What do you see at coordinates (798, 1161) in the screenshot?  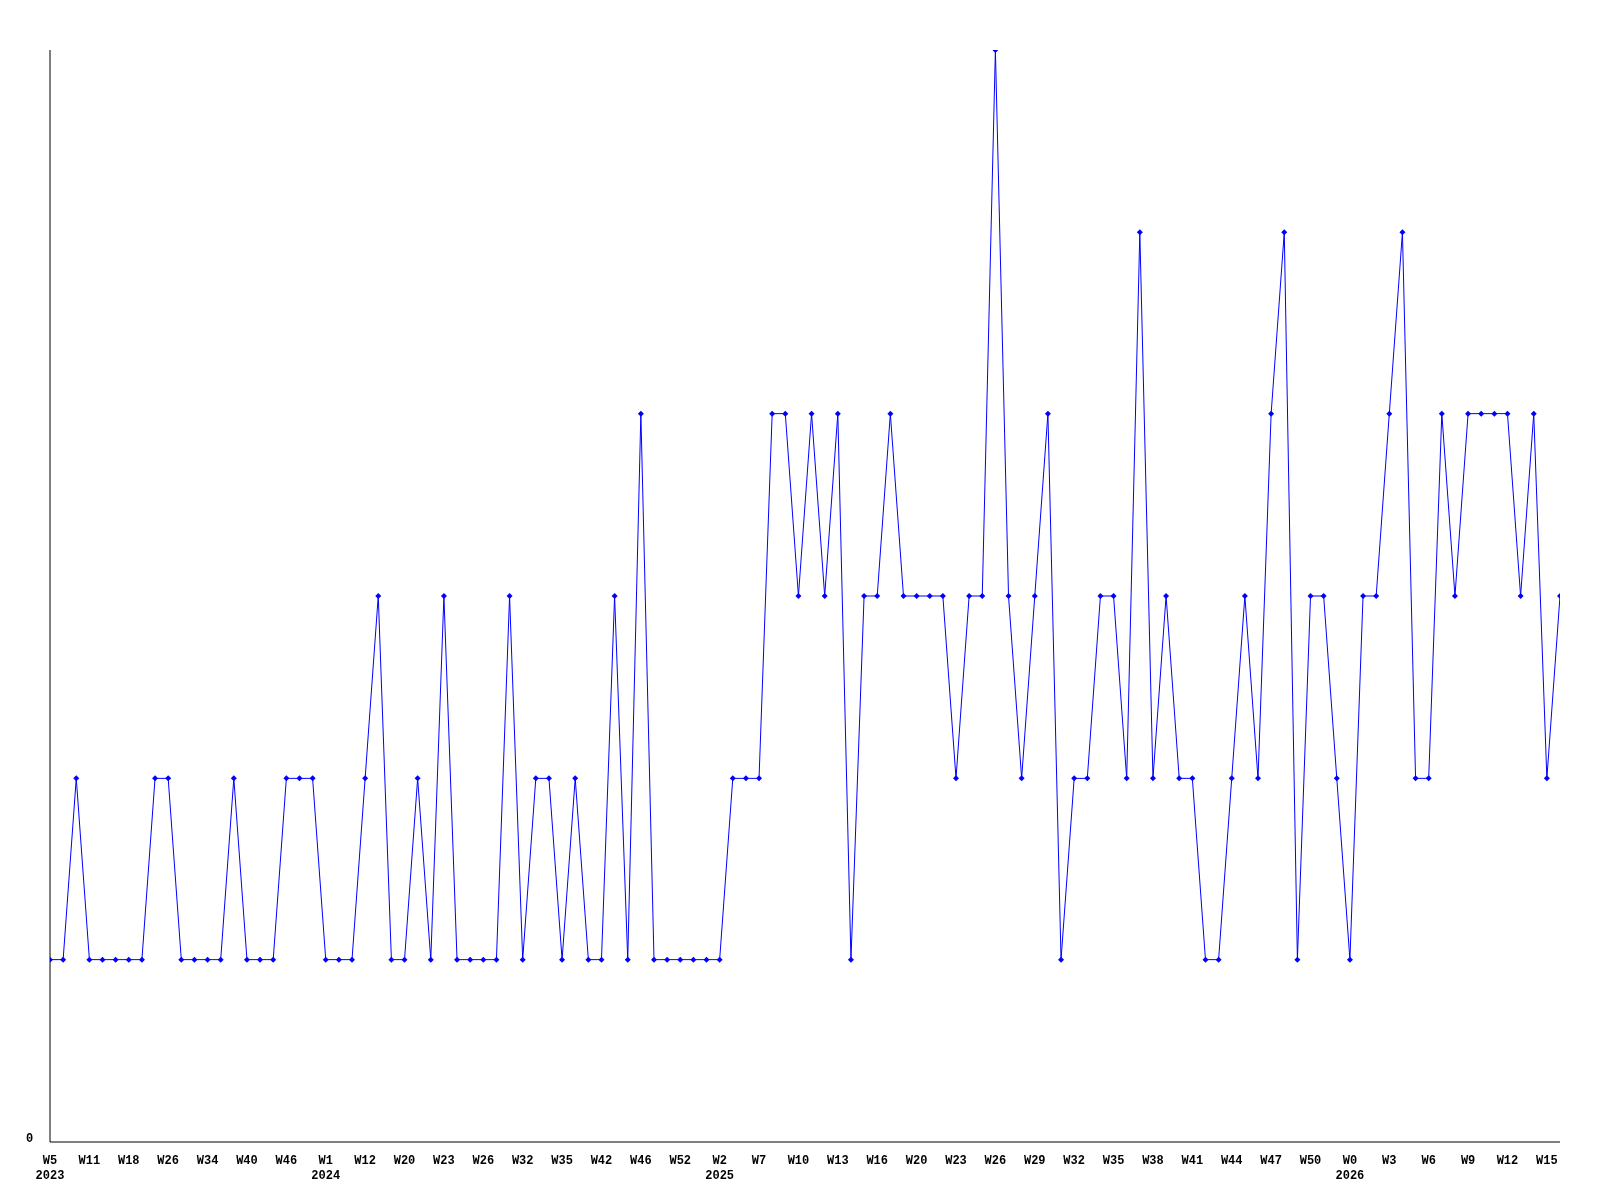 I see `x-tick-label: W10` at bounding box center [798, 1161].